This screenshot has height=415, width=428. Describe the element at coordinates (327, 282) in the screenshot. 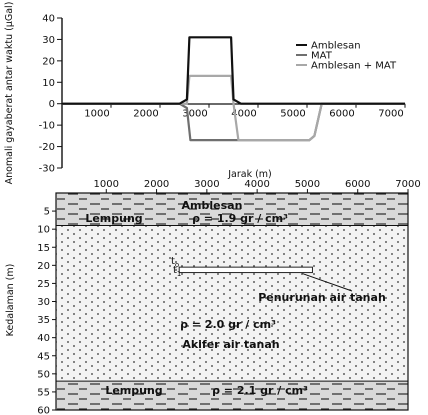

I see `drawdown-pointer` at that location.